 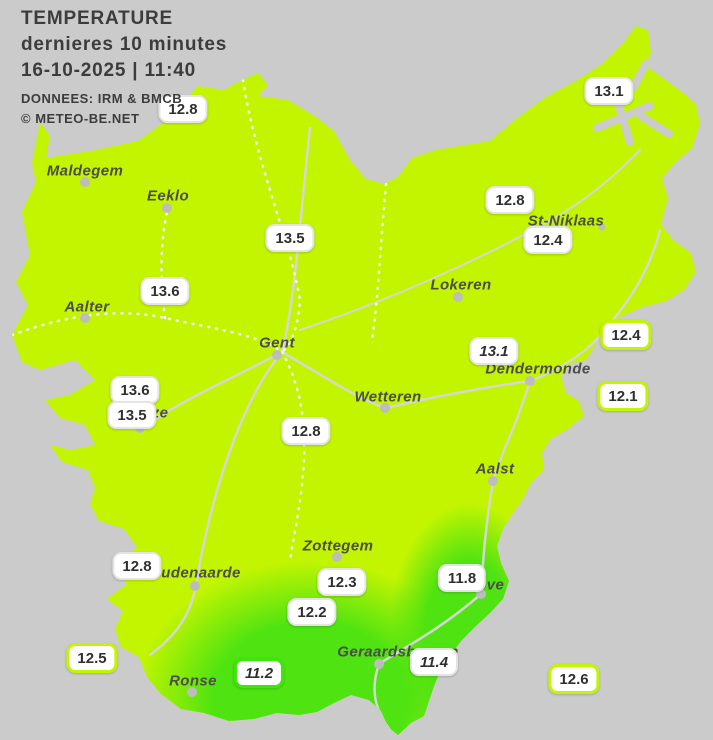 I want to click on city-label: Zottegem, so click(x=338, y=546).